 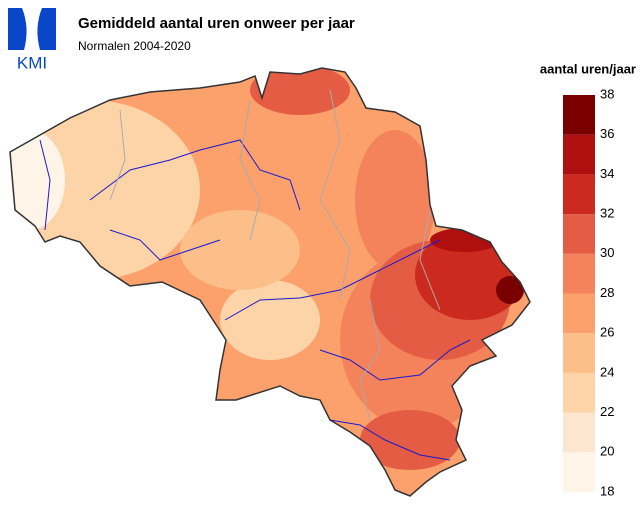 I want to click on legend-tick-label: 36, so click(x=607, y=133).